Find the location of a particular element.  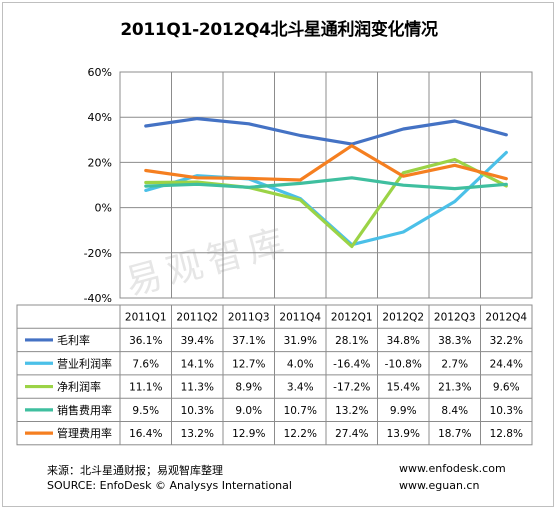

x-tick-label: 2012Q3 is located at coordinates (455, 318).